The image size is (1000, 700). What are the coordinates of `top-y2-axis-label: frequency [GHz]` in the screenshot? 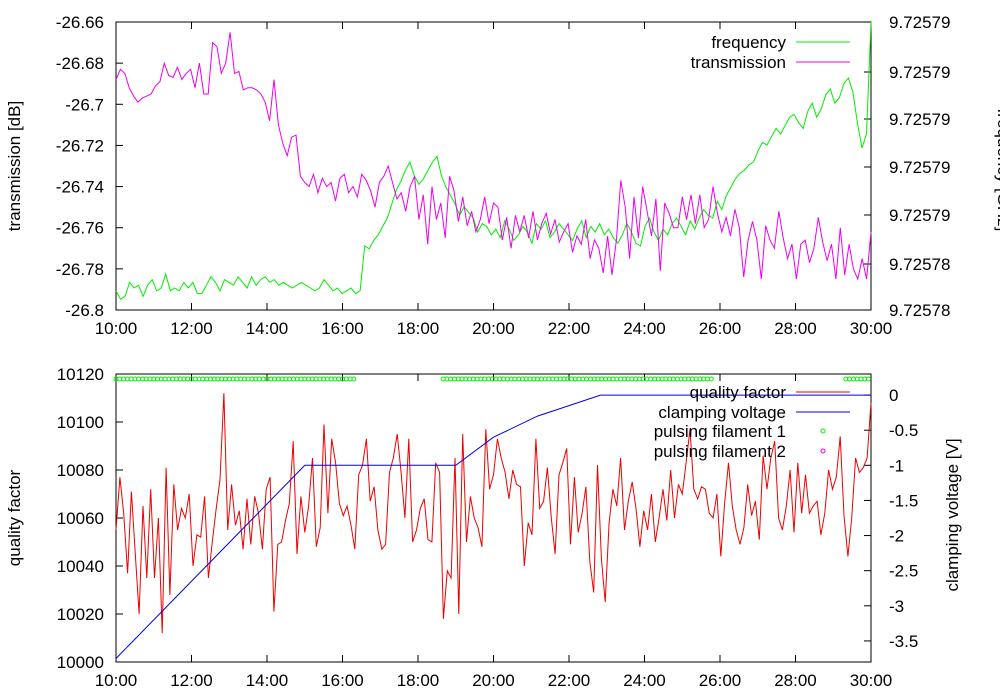 It's located at (997, 170).